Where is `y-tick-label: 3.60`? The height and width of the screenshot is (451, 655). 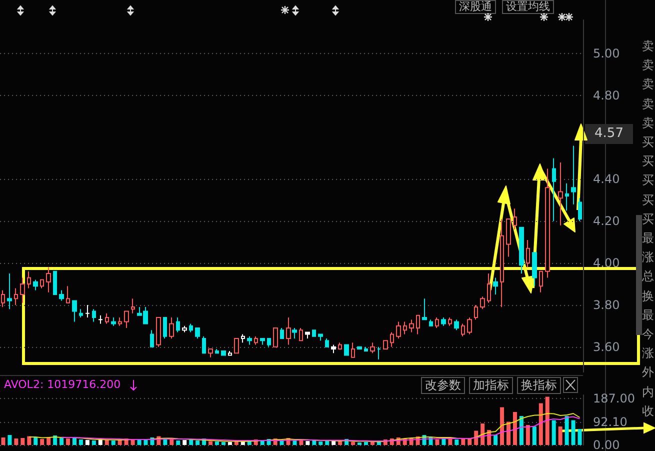
y-tick-label: 3.60 is located at coordinates (606, 347).